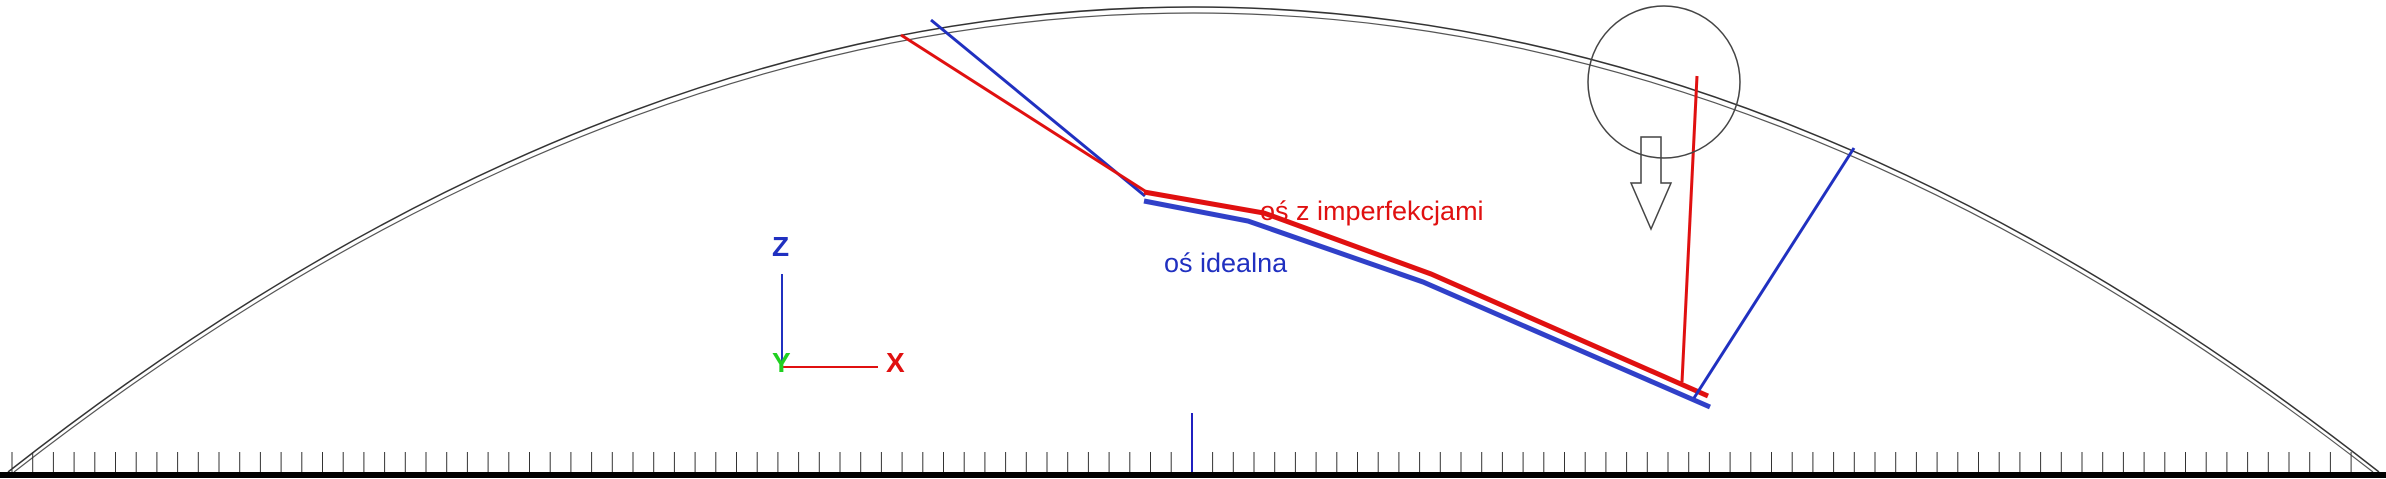 This screenshot has width=2386, height=479. Describe the element at coordinates (1181, 462) in the screenshot. I see `ground-ticks` at that location.